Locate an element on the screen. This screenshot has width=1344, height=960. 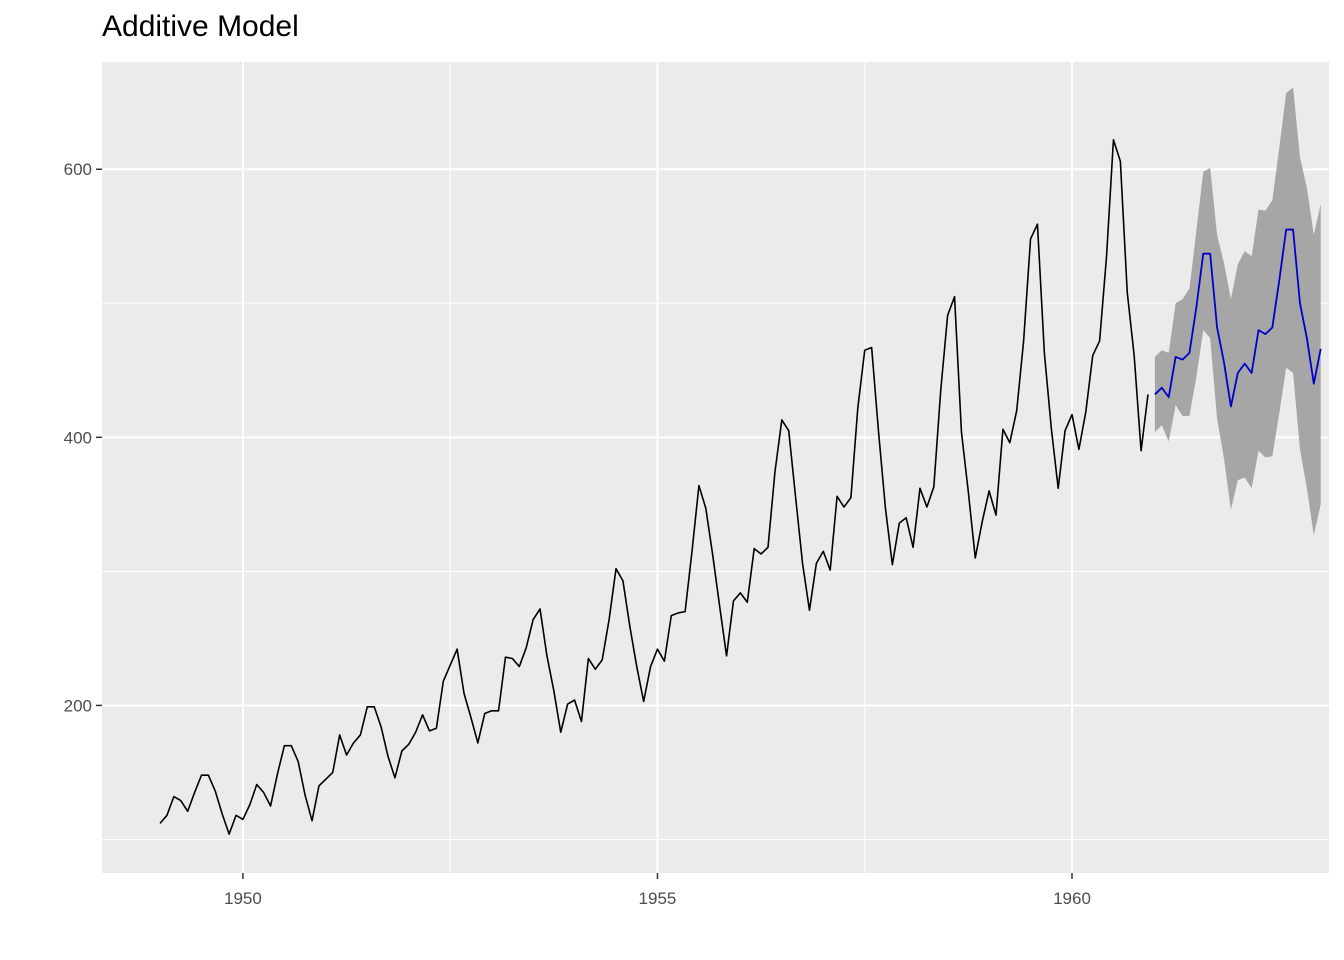
x-tick-label: 1955 is located at coordinates (658, 898).